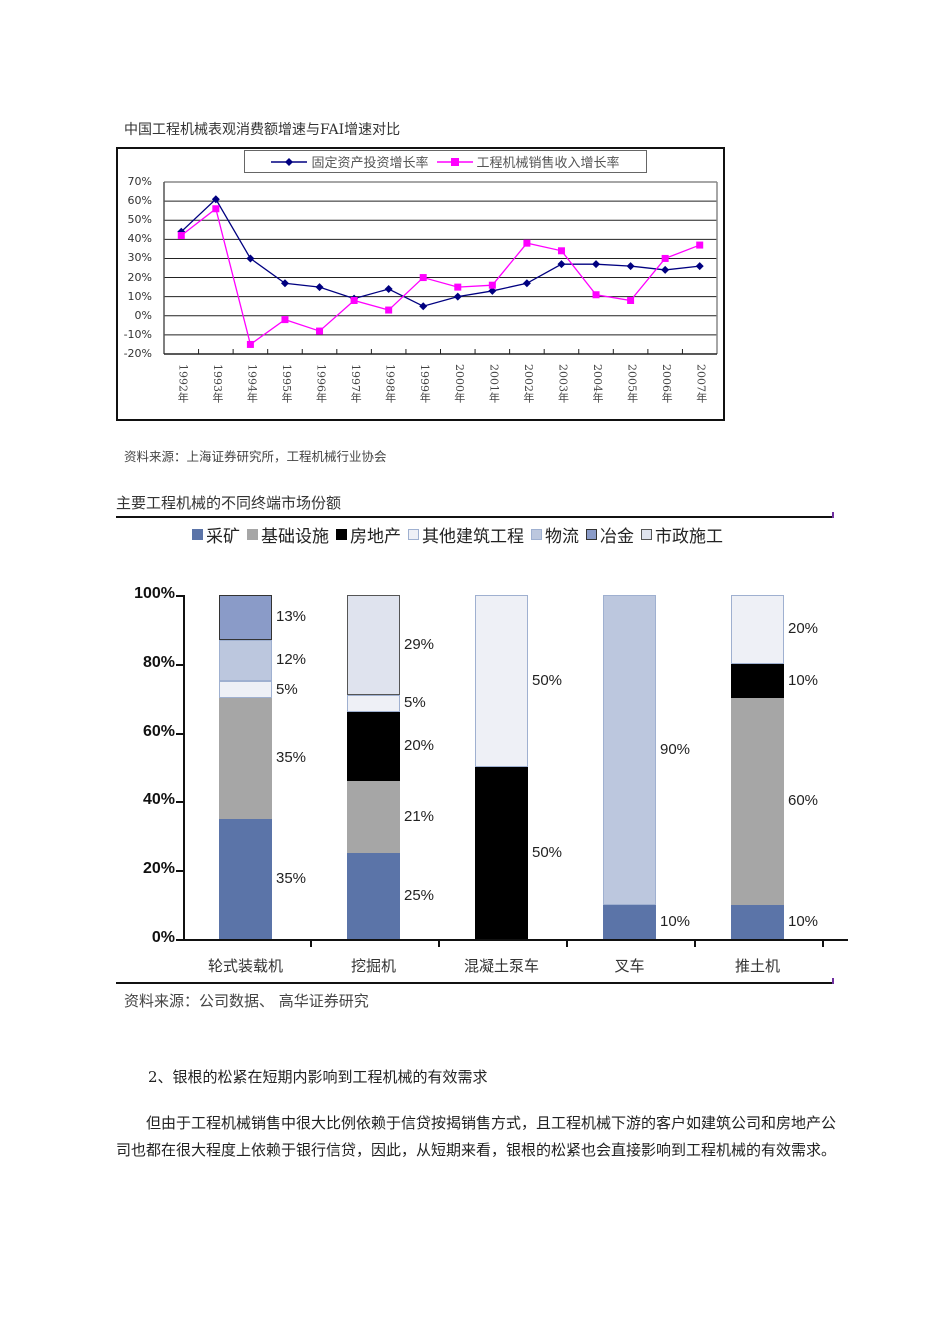 The height and width of the screenshot is (1344, 950). What do you see at coordinates (563, 383) in the screenshot?
I see `x-tick-label: 2003年` at bounding box center [563, 383].